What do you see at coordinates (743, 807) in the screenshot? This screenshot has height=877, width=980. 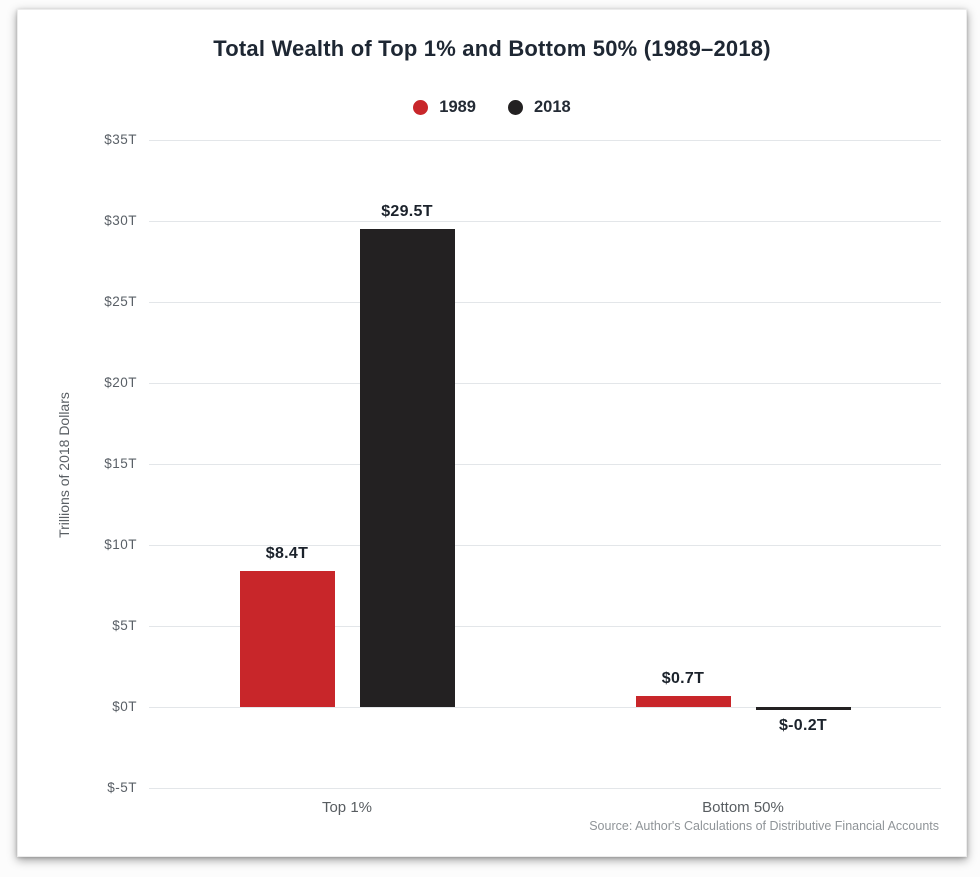 I see `x-category-label: Bottom 50%` at bounding box center [743, 807].